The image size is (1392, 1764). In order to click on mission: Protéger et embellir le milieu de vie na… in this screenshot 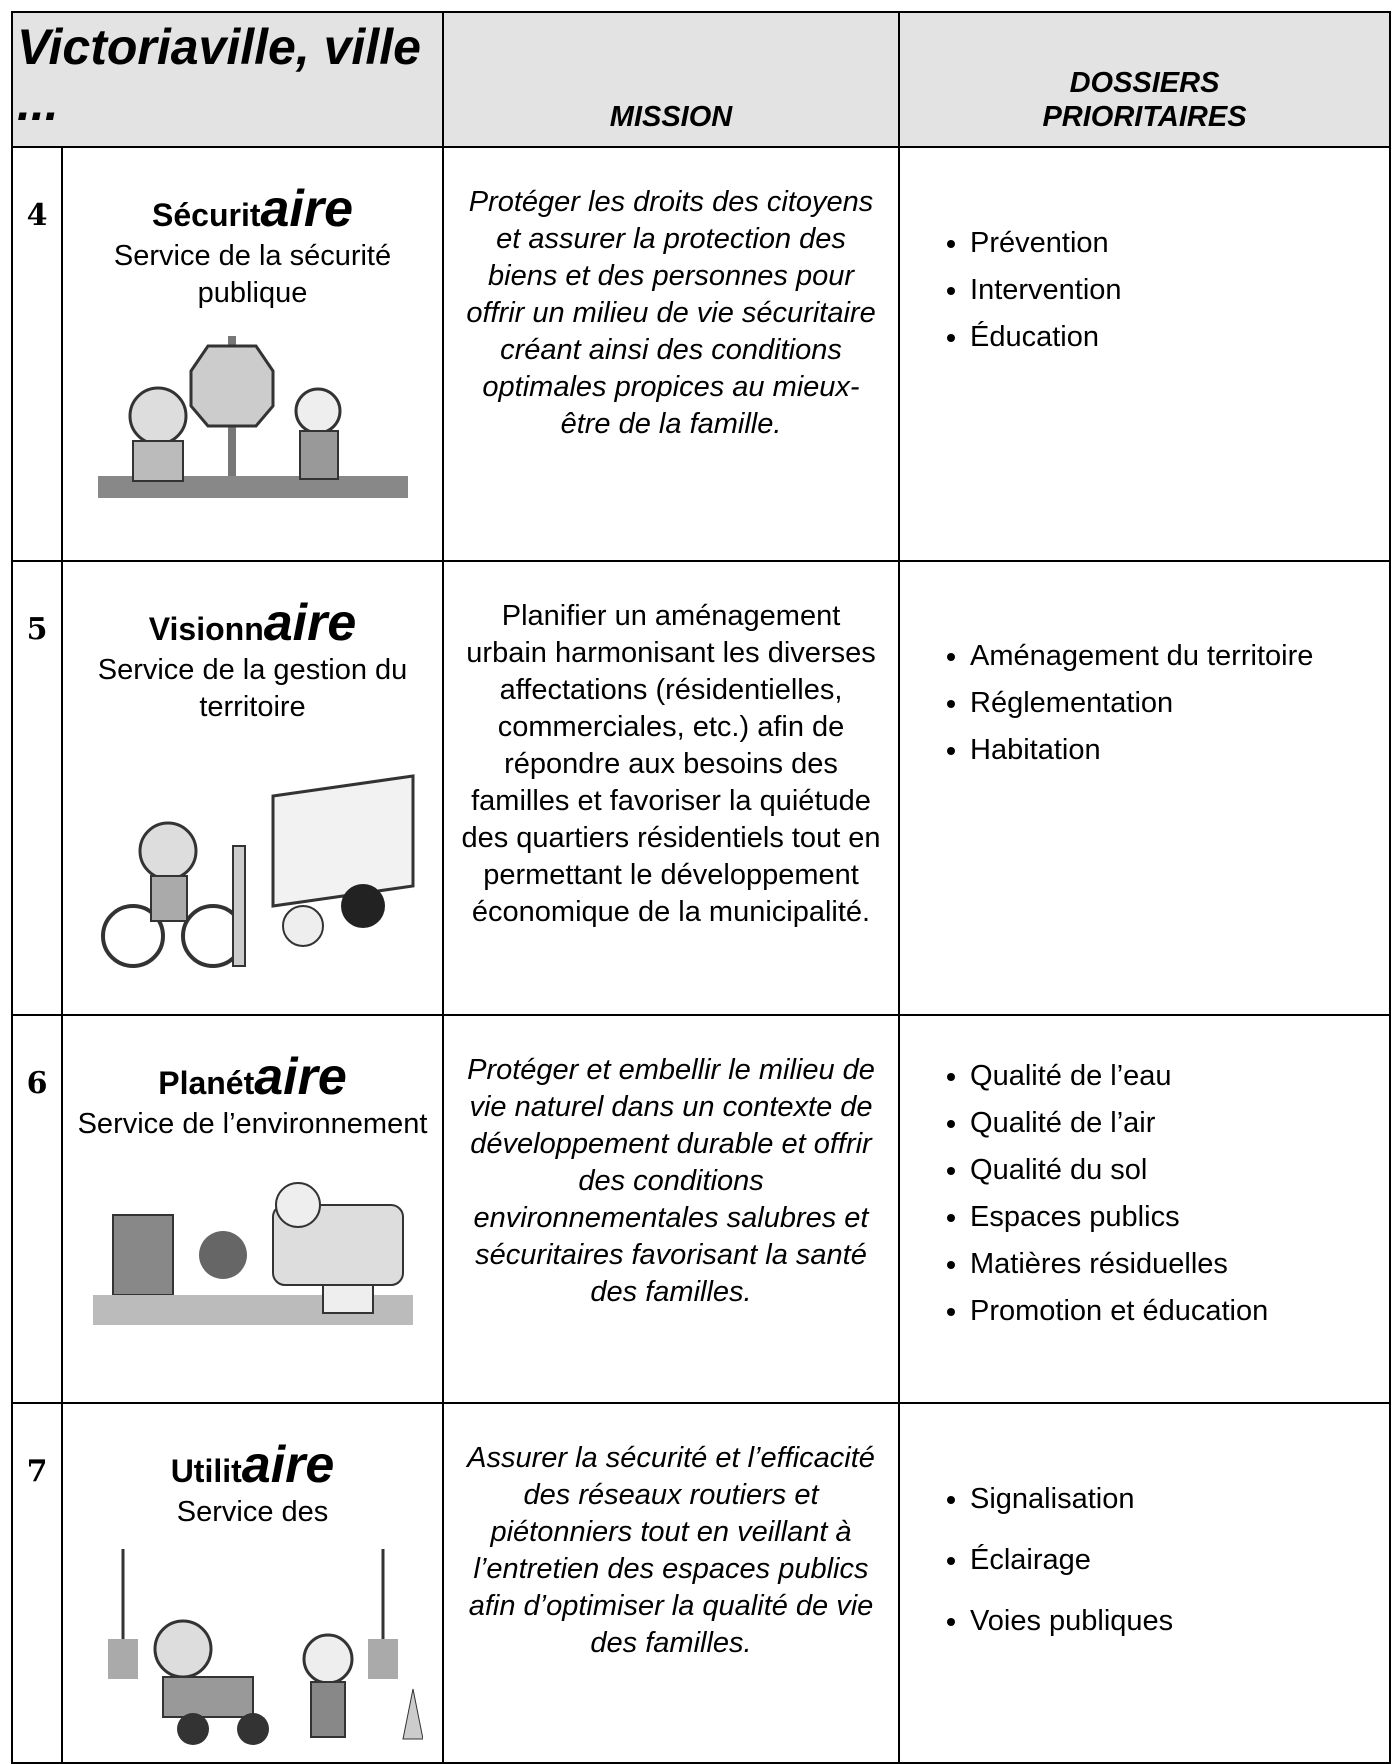, I will do `click(671, 1209)`.